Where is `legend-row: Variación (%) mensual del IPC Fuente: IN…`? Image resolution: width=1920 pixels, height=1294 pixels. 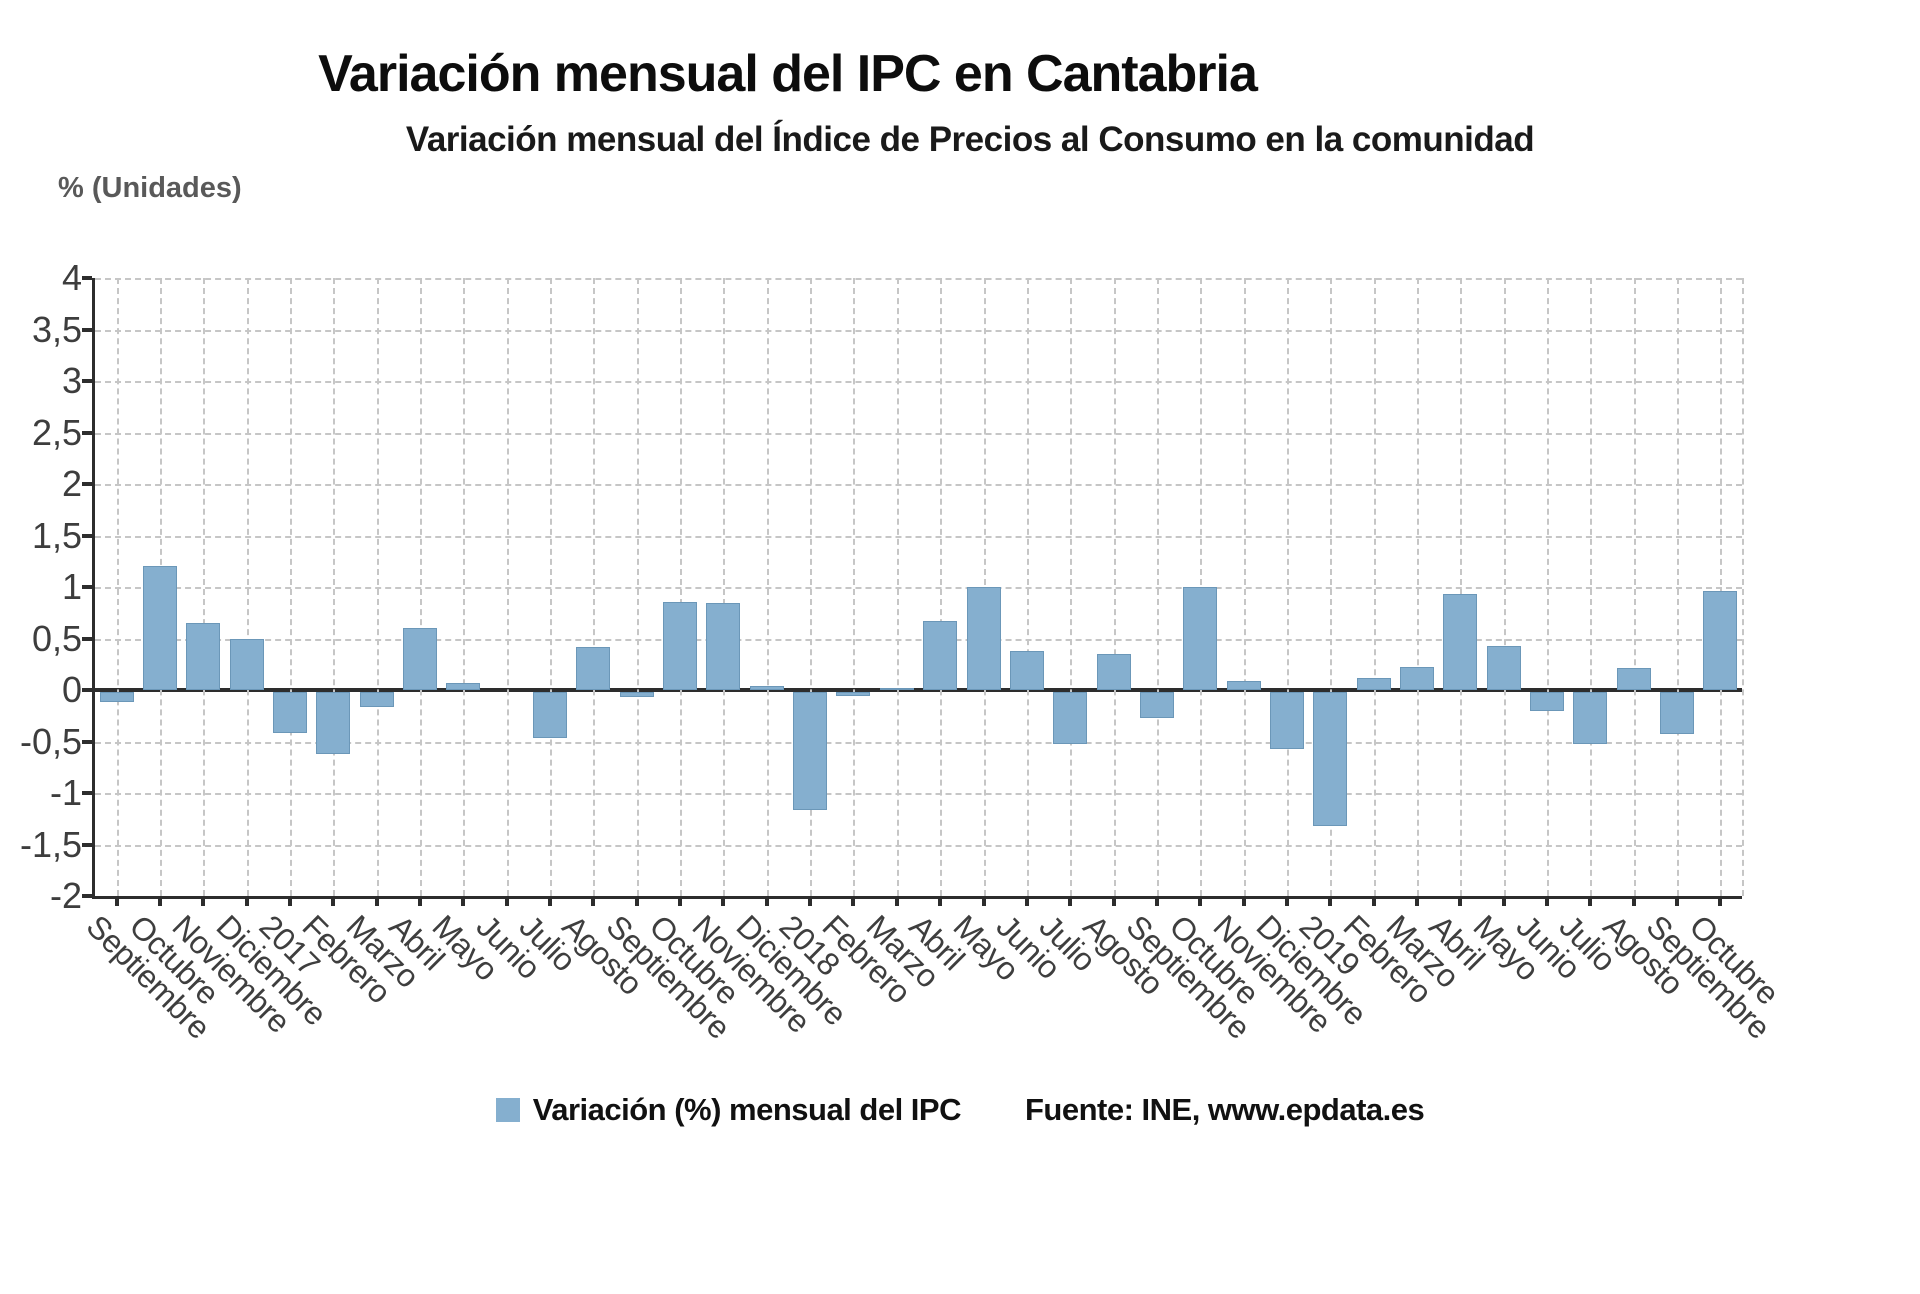 legend-row: Variación (%) mensual del IPC Fuente: IN… is located at coordinates (960, 1110).